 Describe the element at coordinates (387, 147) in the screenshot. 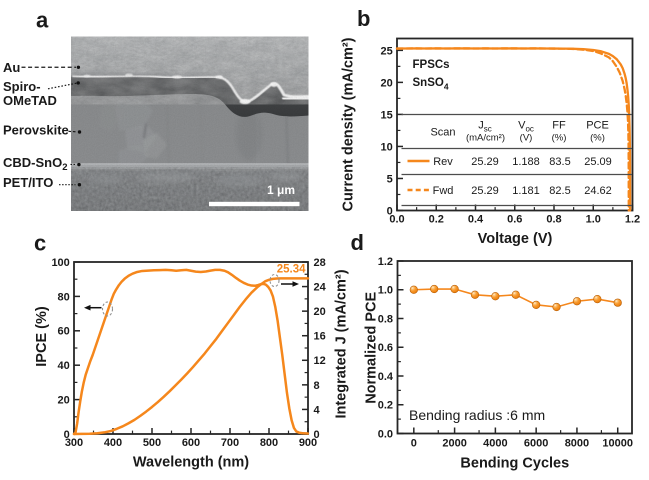

I see `y-tick-label: 10` at that location.